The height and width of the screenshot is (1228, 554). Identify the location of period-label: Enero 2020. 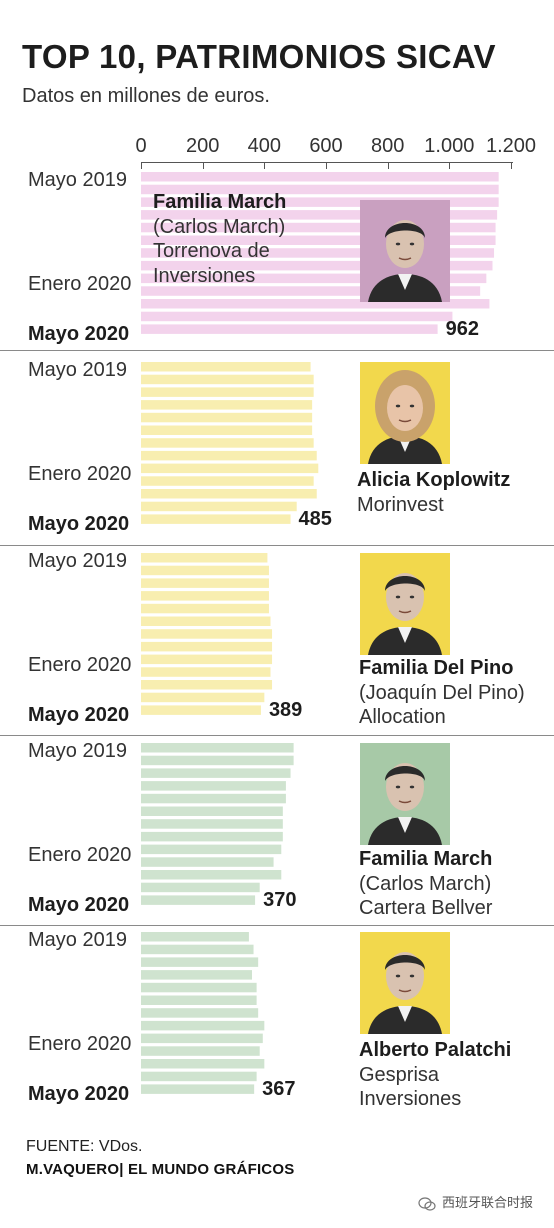
(80, 665).